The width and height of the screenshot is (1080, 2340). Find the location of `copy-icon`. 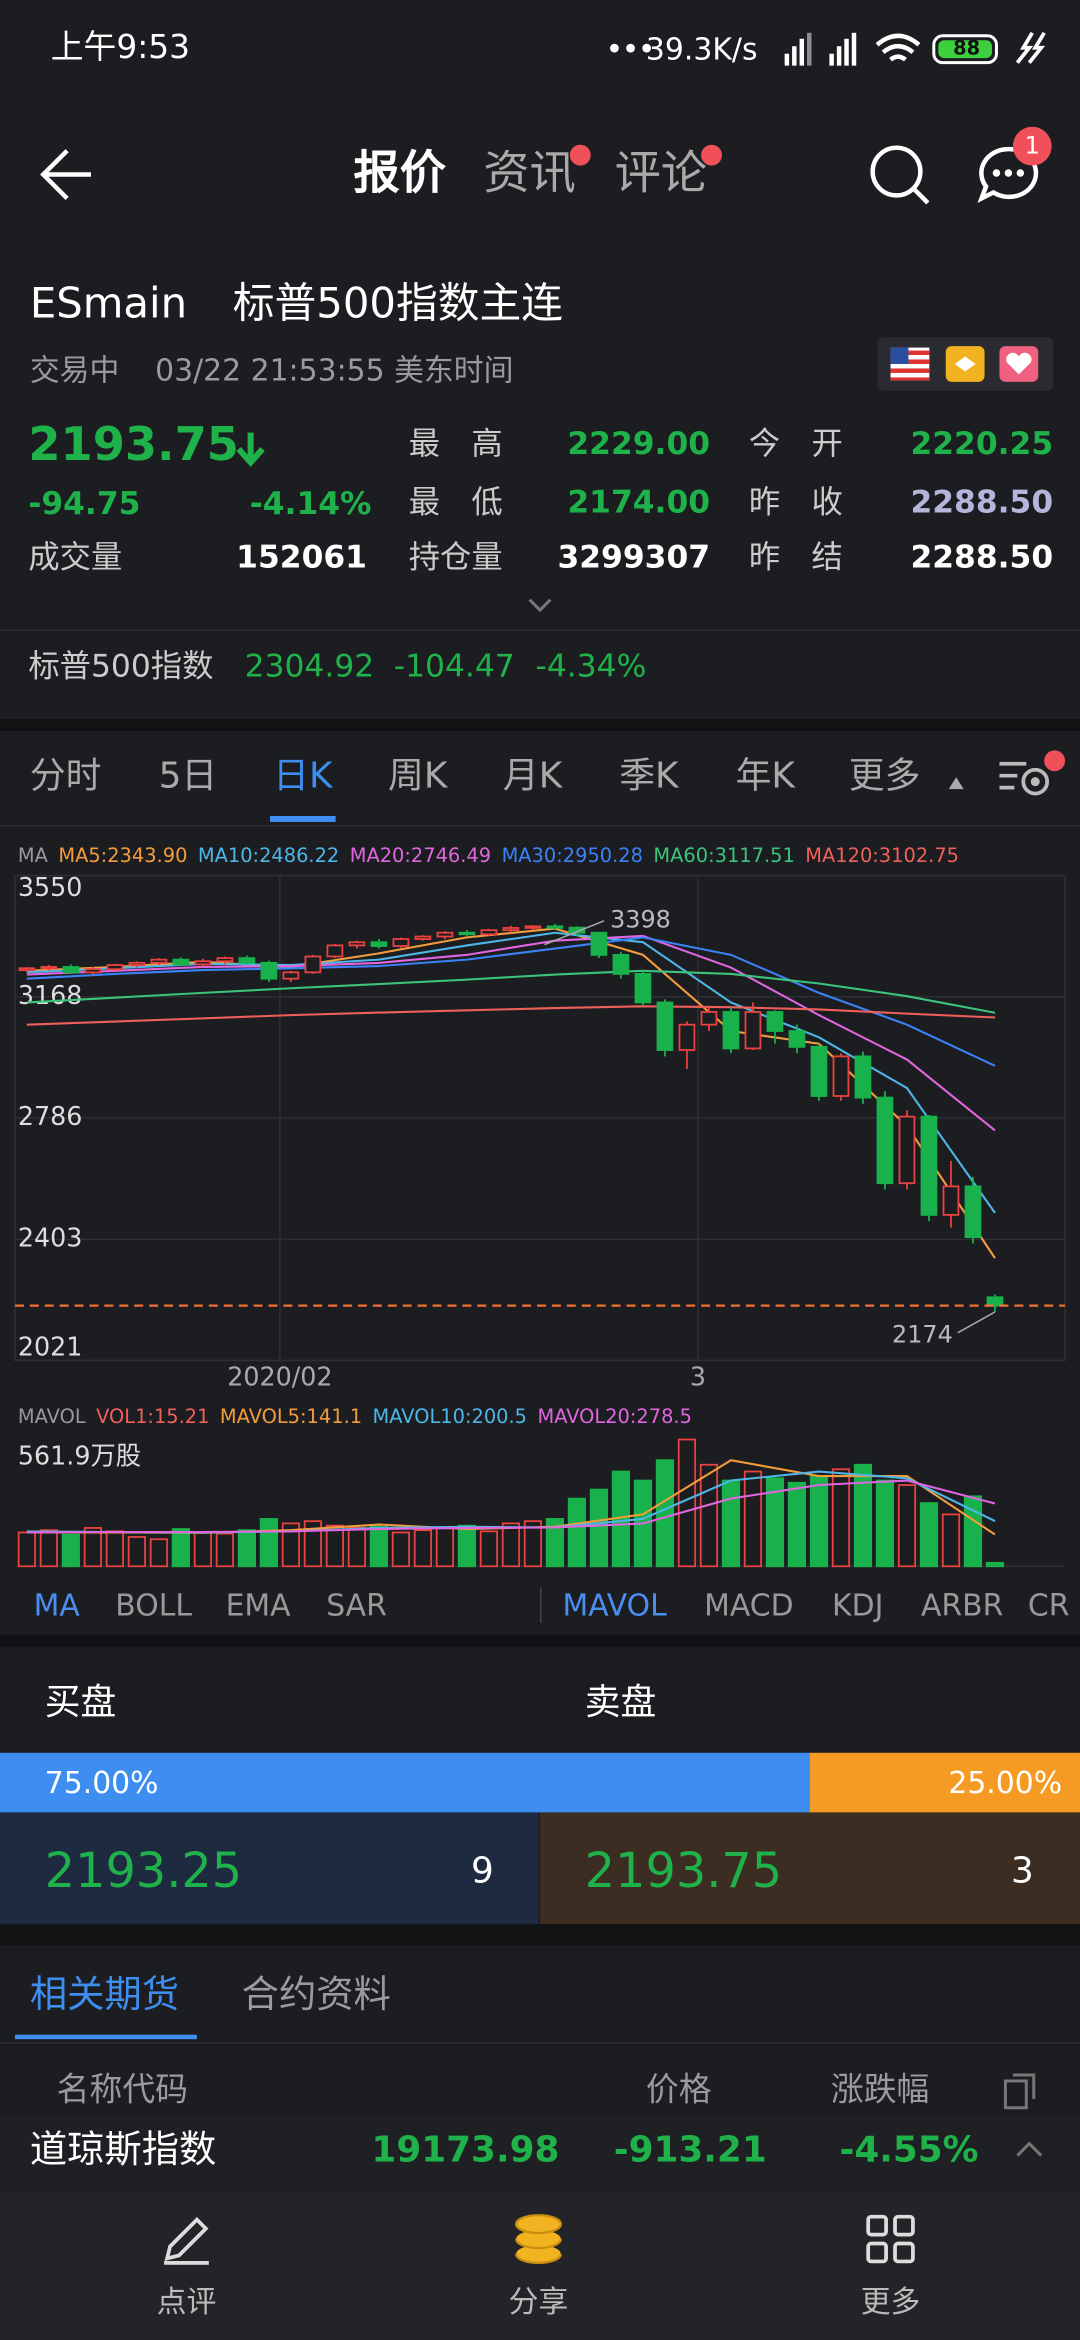

copy-icon is located at coordinates (1020, 2091).